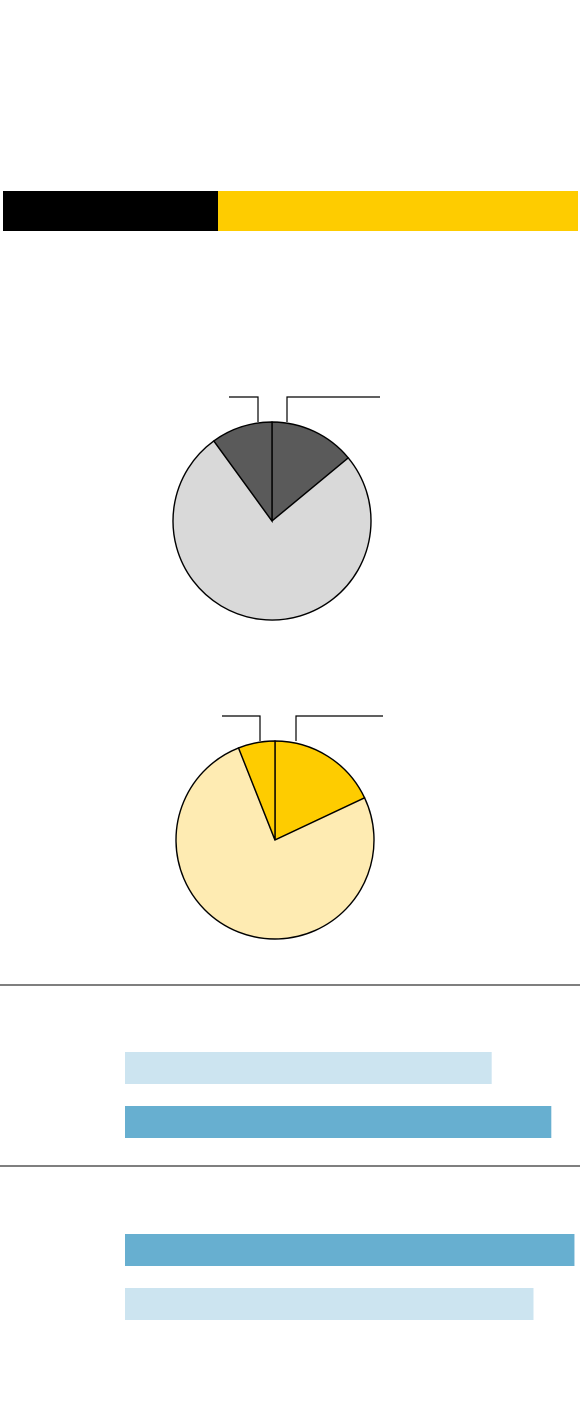 This screenshot has height=1414, width=580. I want to click on header-band-black, so click(110, 211).